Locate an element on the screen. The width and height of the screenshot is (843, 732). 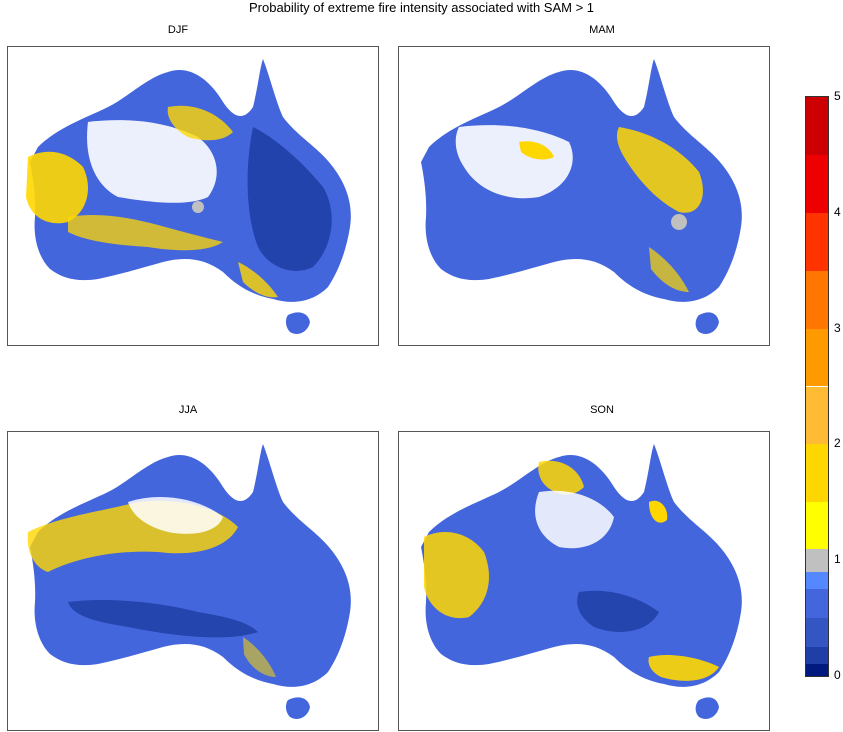
deep-blue-east is located at coordinates (289, 199).